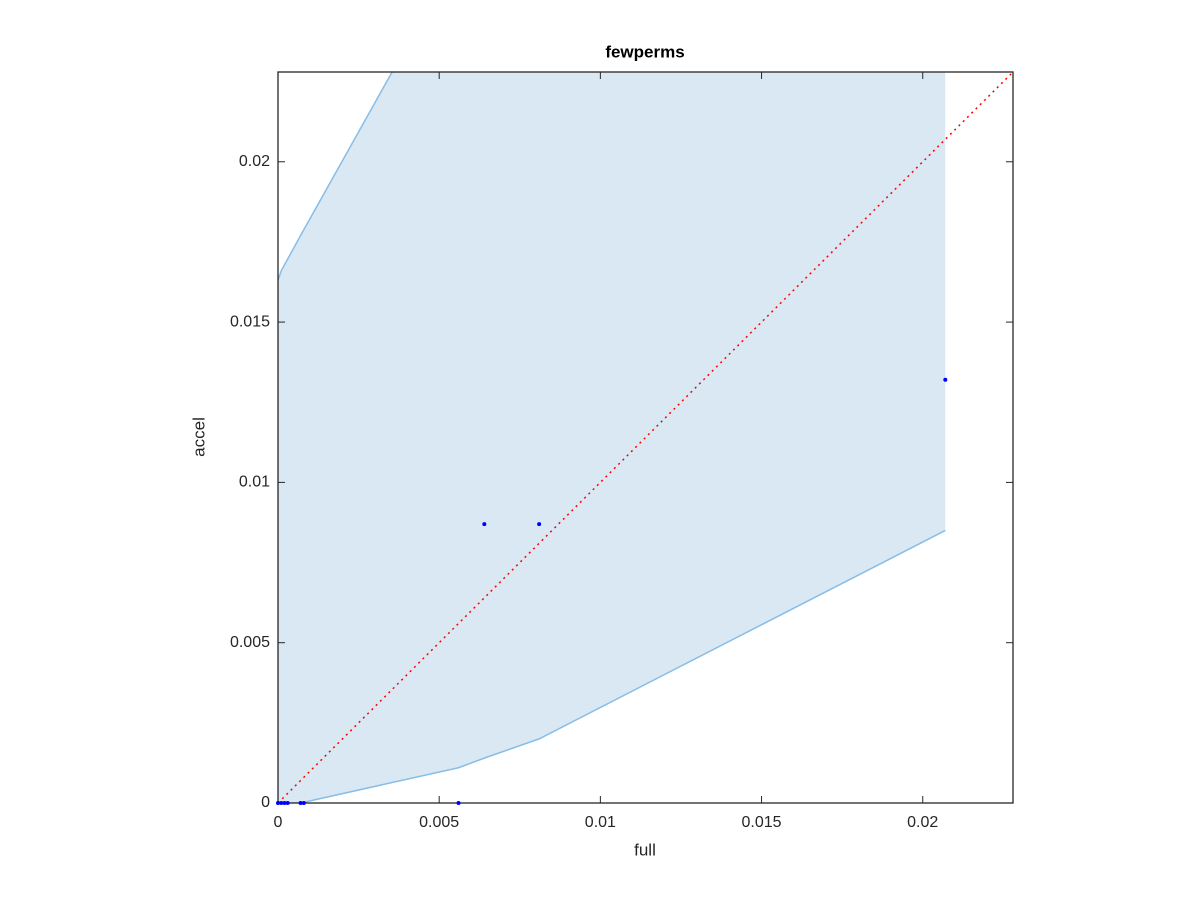 The width and height of the screenshot is (1200, 900). I want to click on chart-title: fewperms, so click(644, 51).